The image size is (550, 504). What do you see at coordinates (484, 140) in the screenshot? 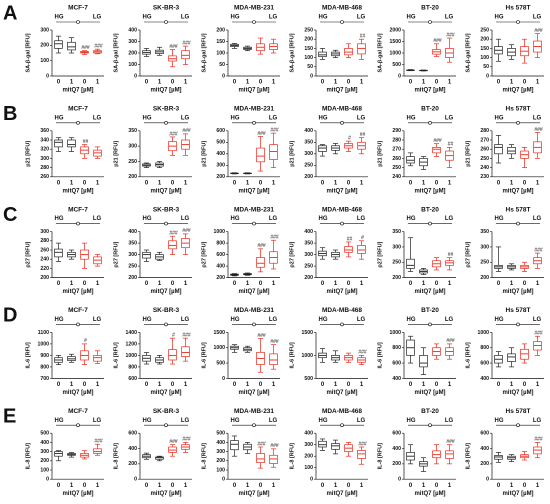
I see `y-tick-label: 270` at bounding box center [484, 140].